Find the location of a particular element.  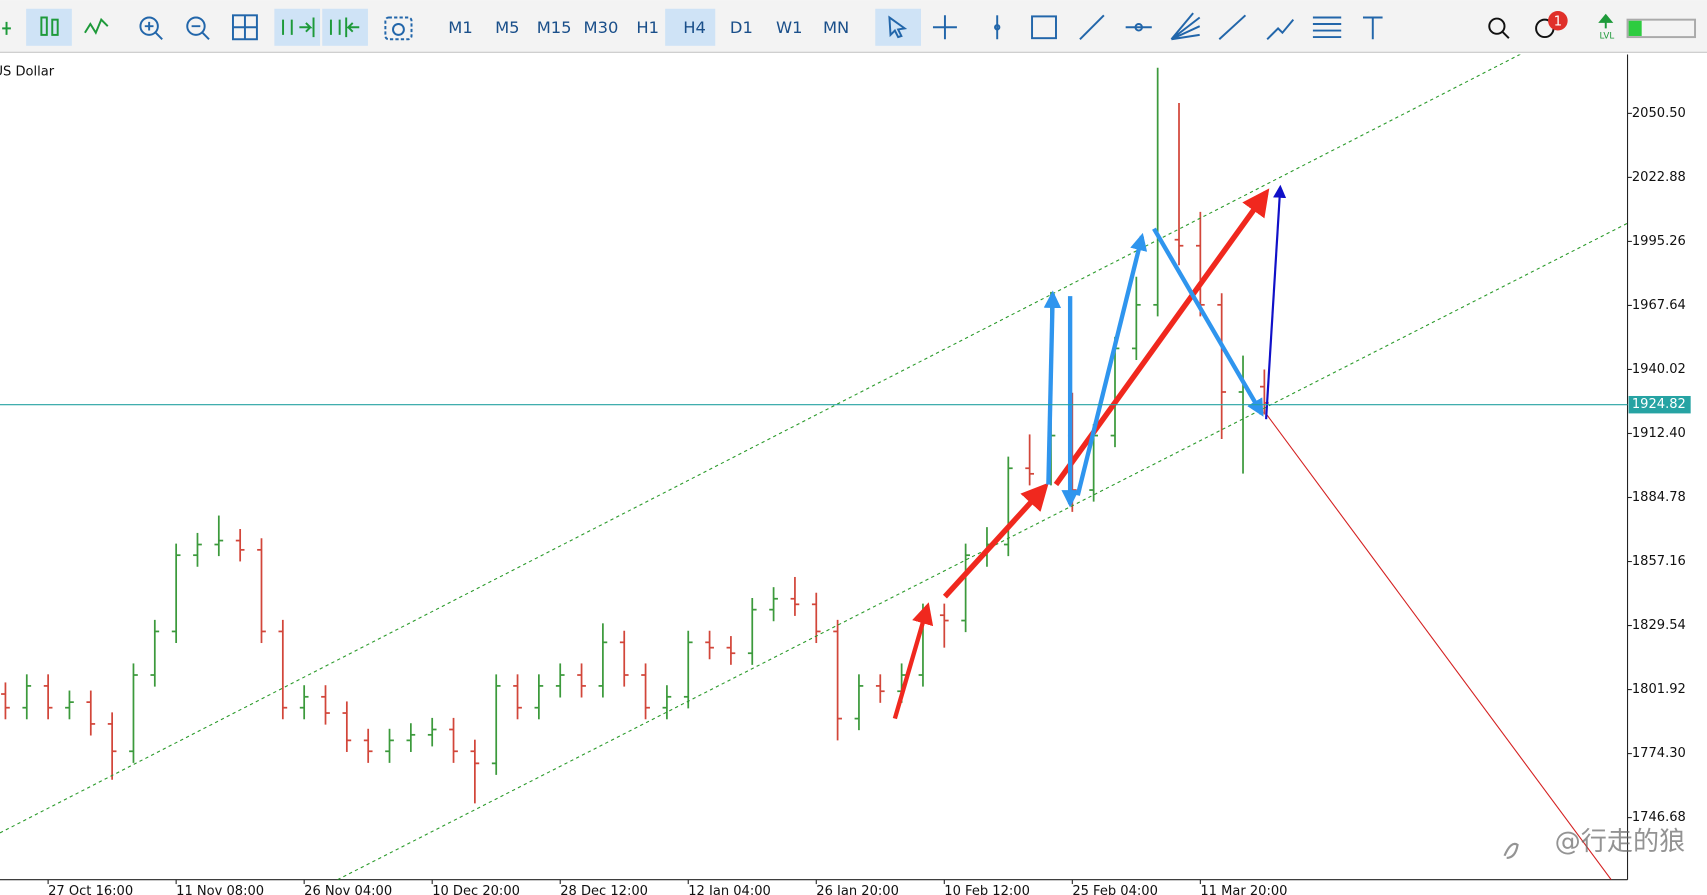

badge-count: 1 is located at coordinates (1558, 21).